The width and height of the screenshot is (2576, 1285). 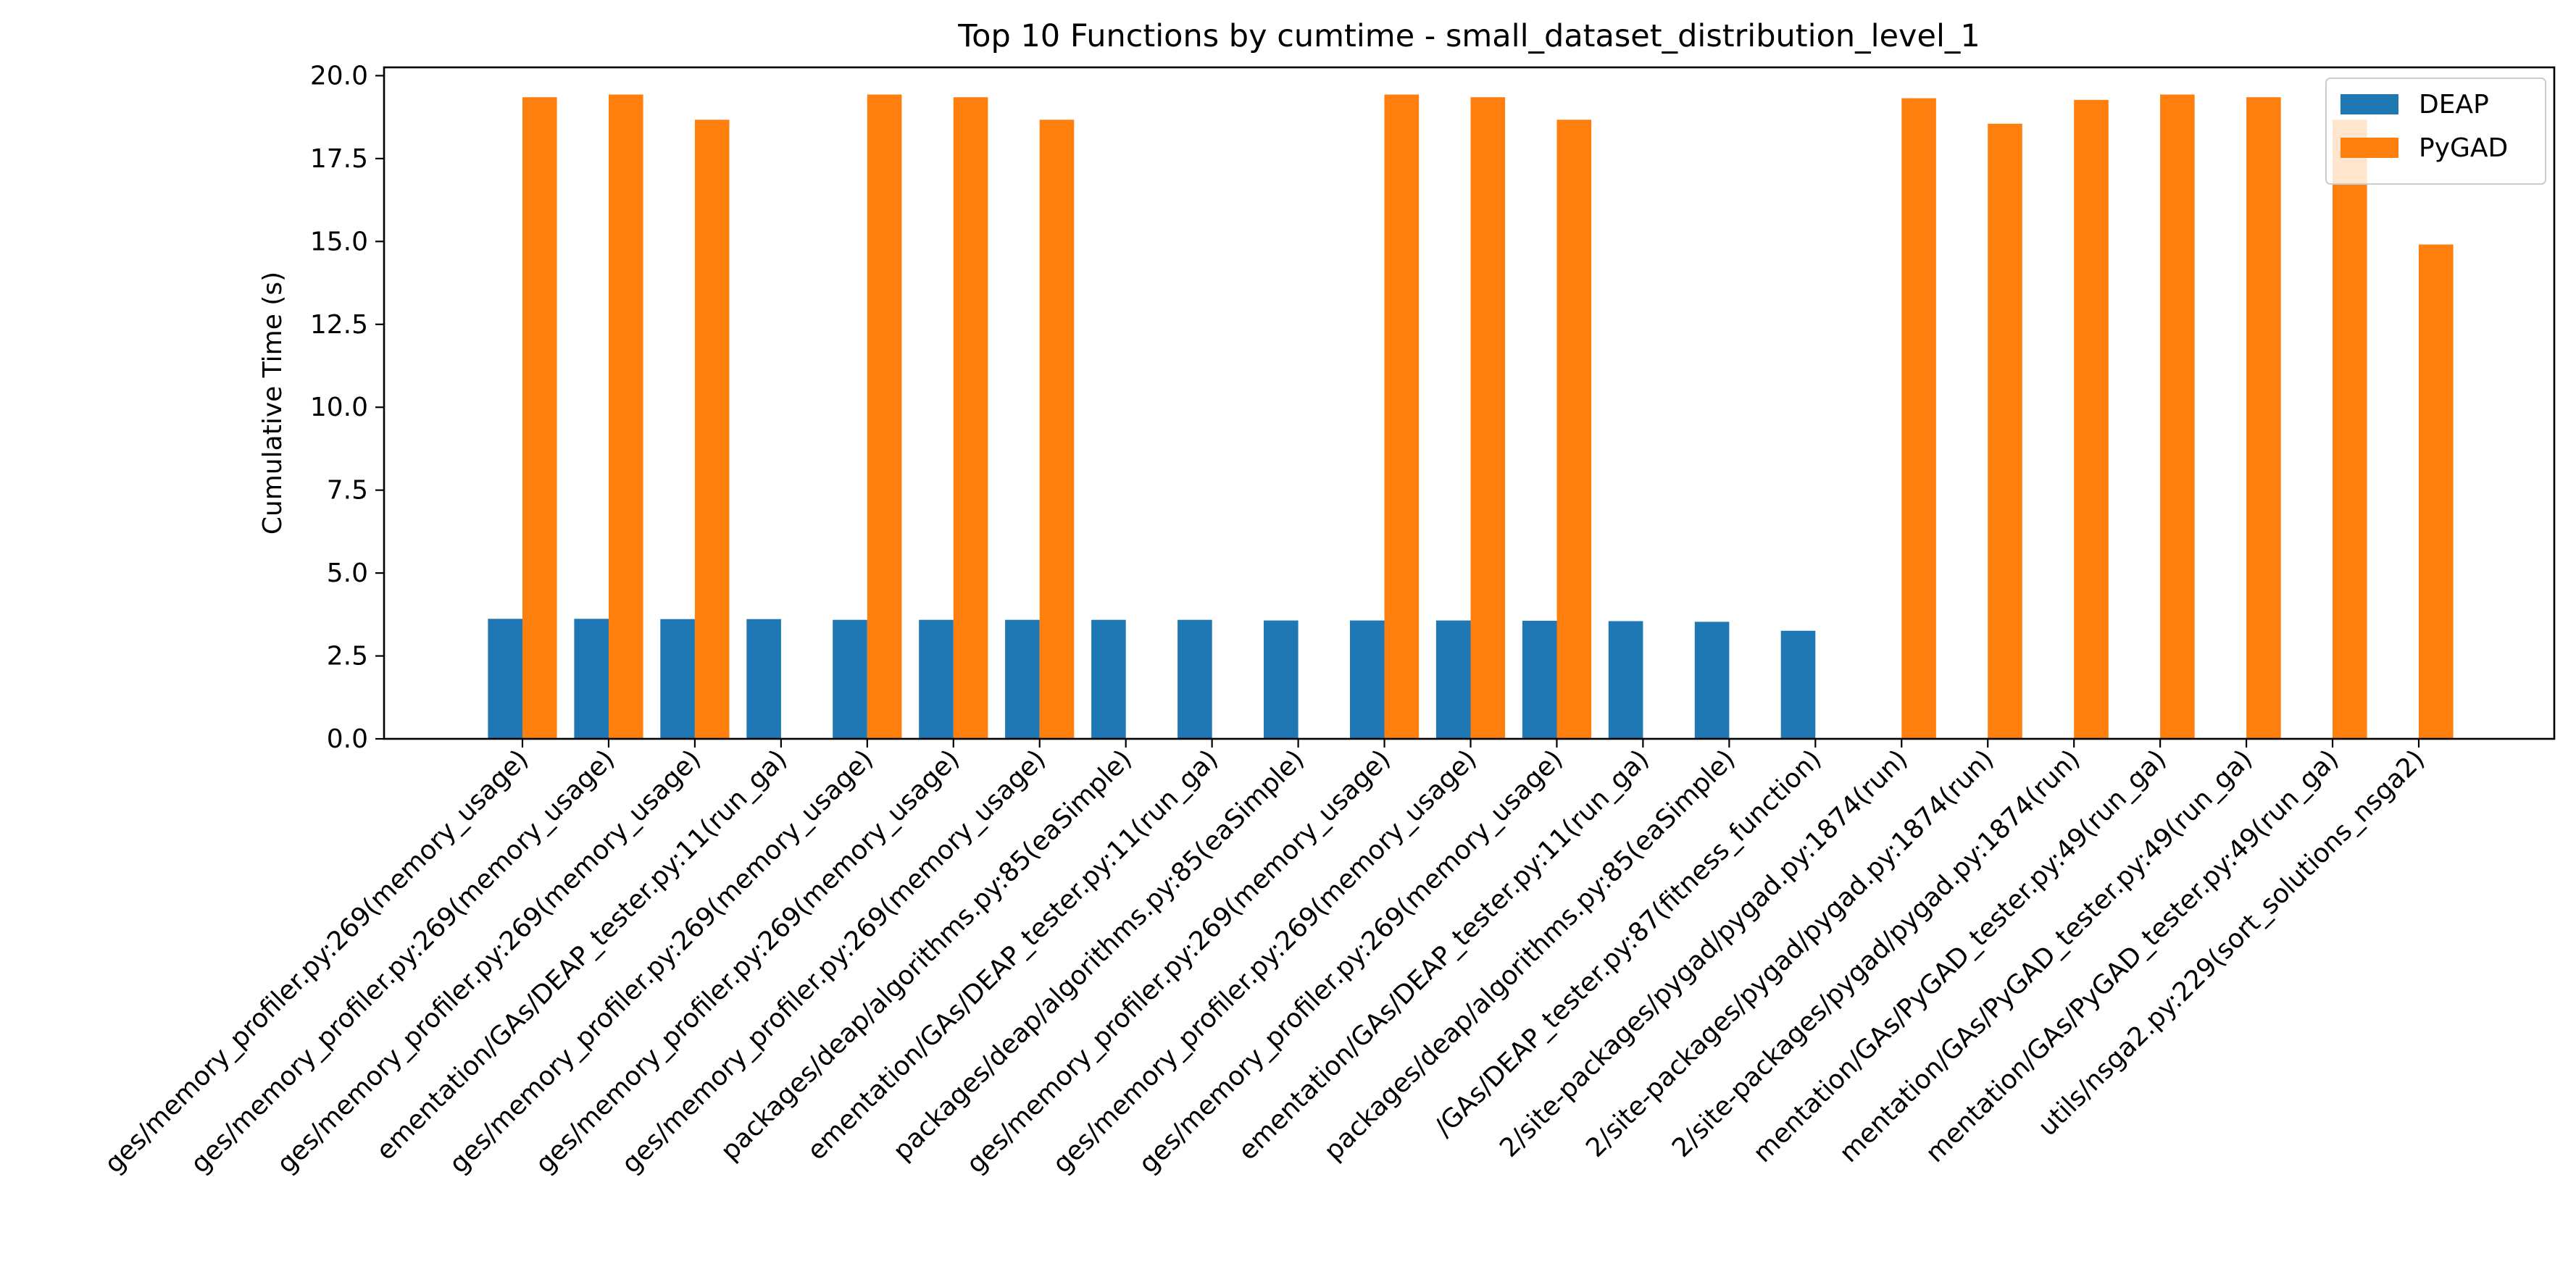 What do you see at coordinates (339, 407) in the screenshot?
I see `y-tick-label: 10.0` at bounding box center [339, 407].